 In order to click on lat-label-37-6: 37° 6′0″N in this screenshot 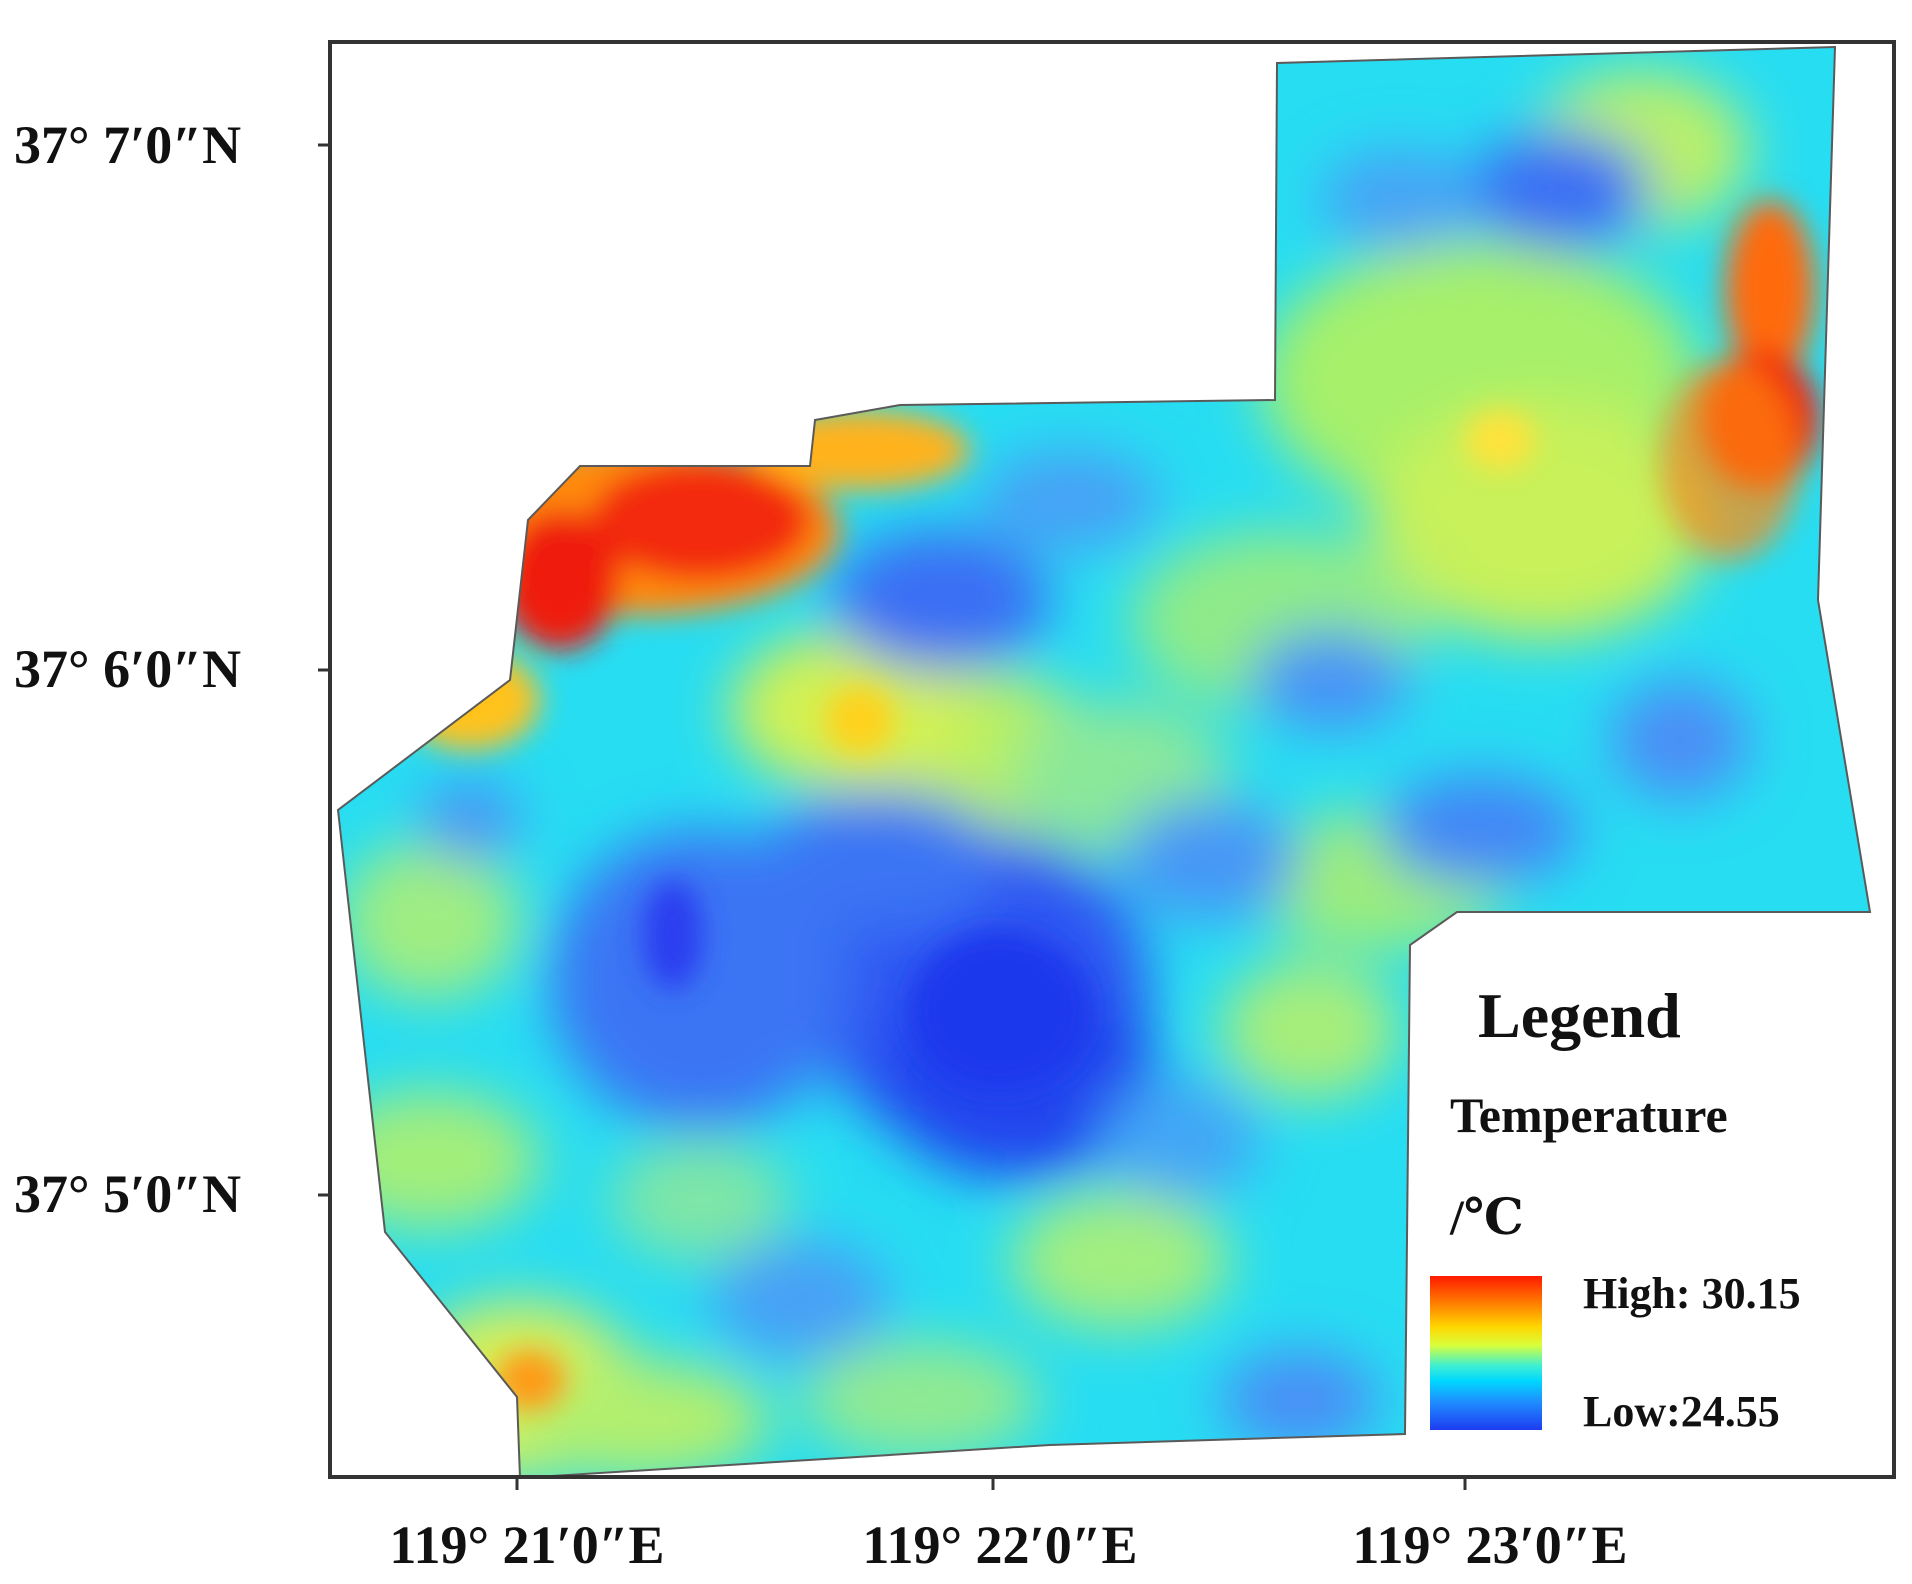, I will do `click(128, 669)`.